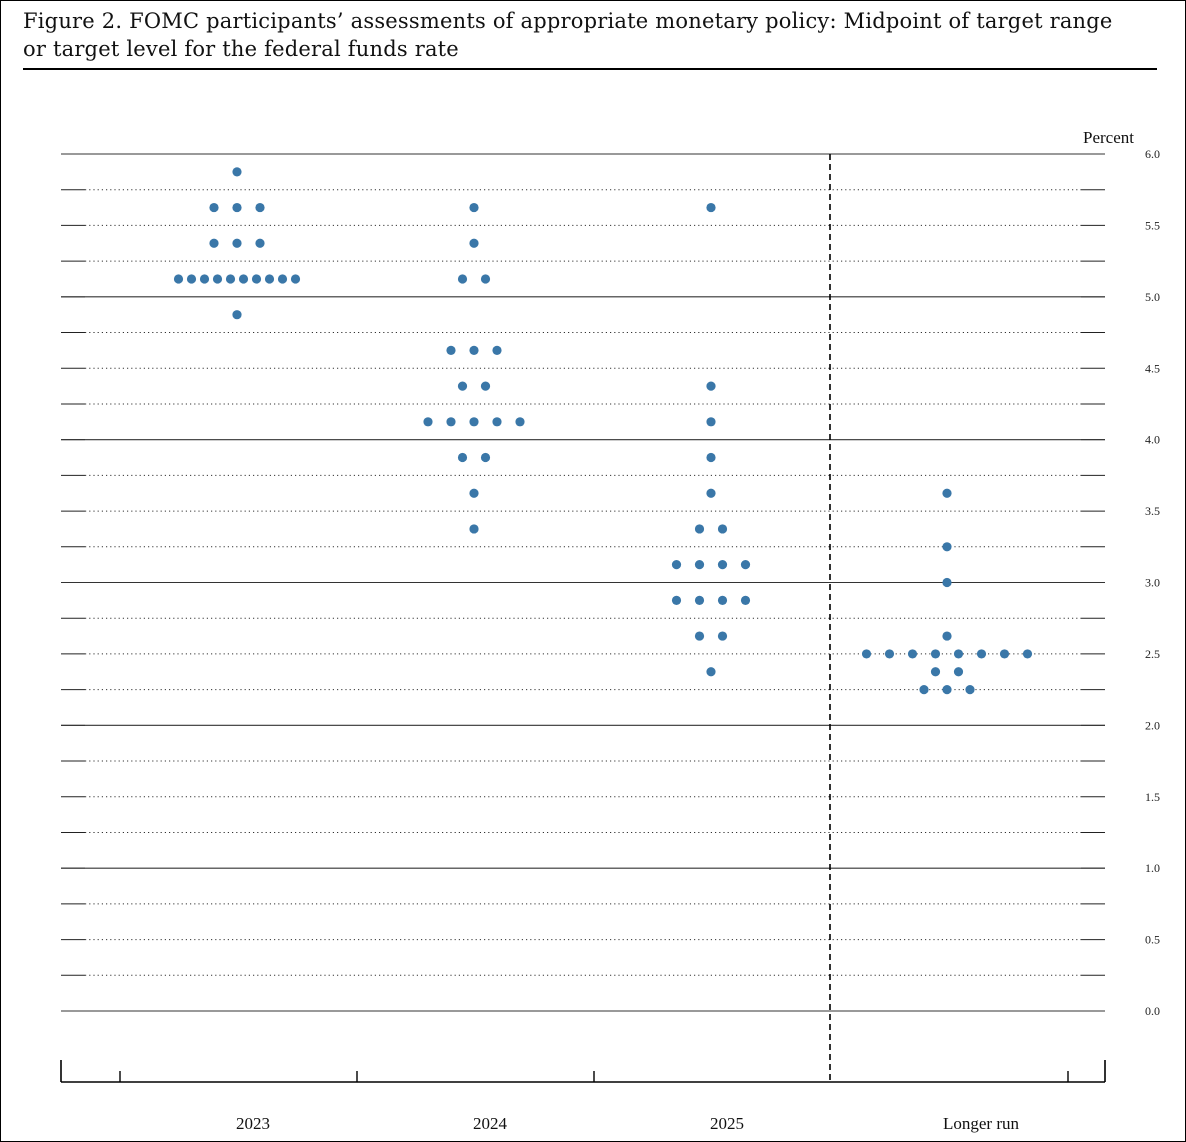  I want to click on y-tick-label: 3.0, so click(1152, 583).